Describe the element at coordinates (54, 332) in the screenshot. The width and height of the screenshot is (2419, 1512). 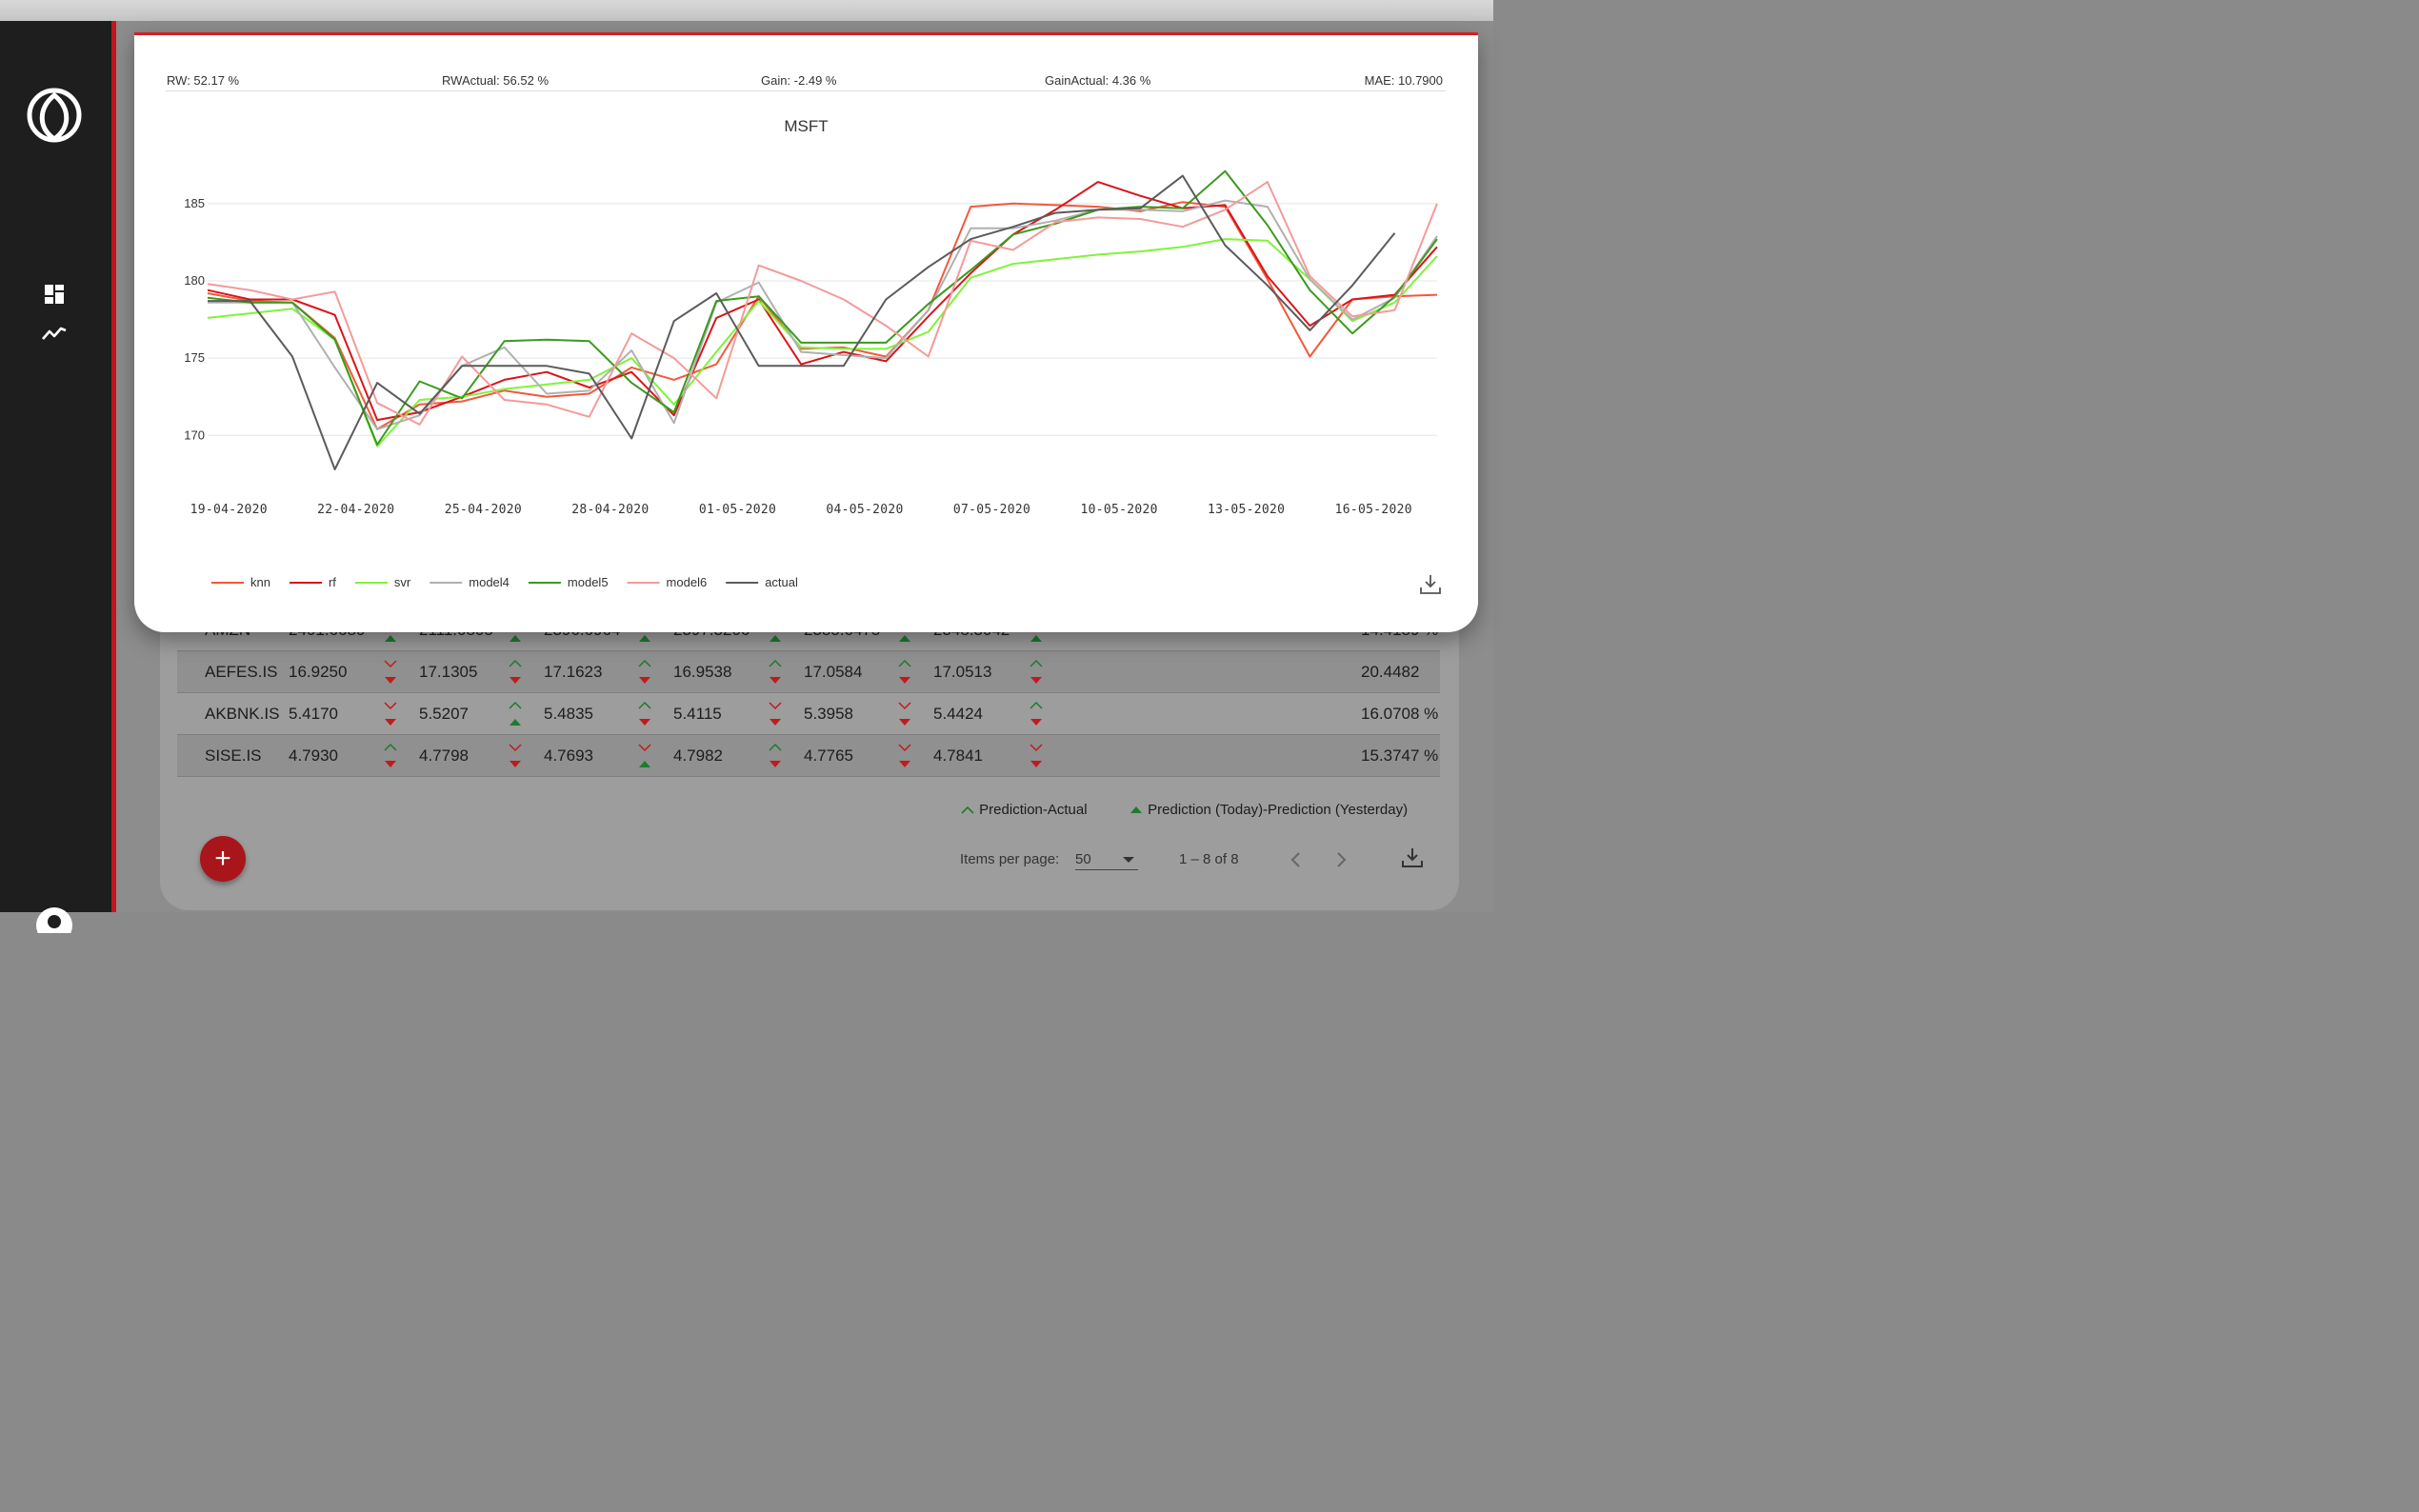
I see `trend-line-icon` at that location.